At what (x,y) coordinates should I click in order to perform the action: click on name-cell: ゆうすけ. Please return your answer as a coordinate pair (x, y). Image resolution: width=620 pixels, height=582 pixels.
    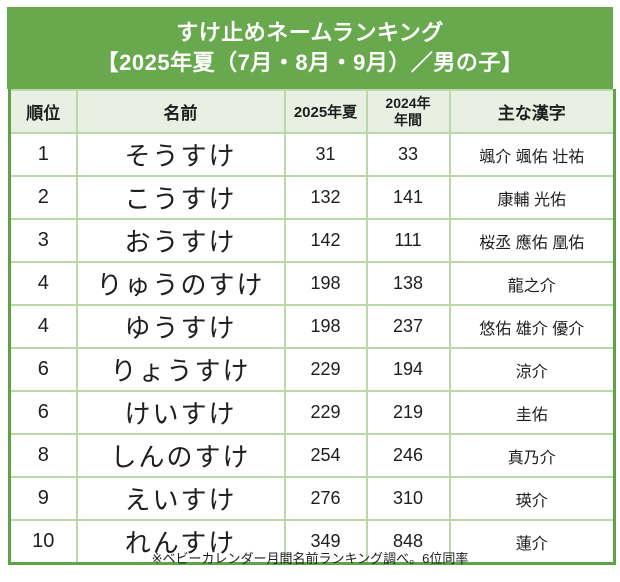
    Looking at the image, I should click on (180, 326).